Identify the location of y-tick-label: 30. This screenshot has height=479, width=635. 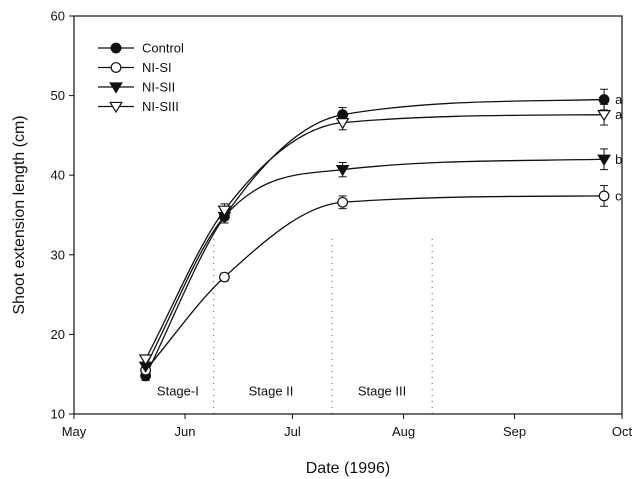
(58, 254).